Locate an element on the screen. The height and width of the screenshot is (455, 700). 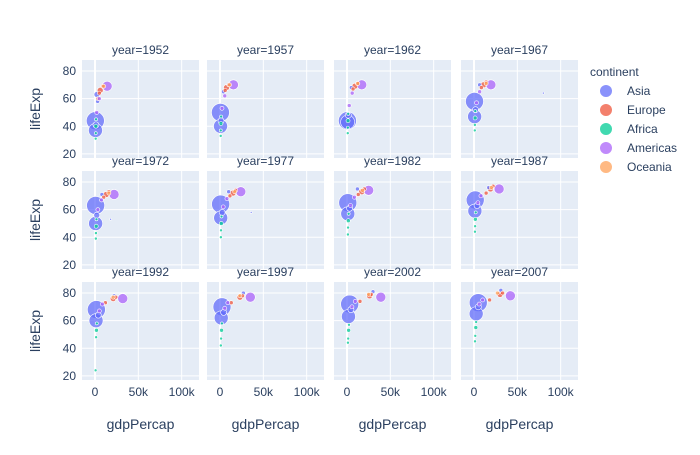
facet-panel-1952: year=1952 20 40 60 80 lifeExp is located at coordinates (113, 102).